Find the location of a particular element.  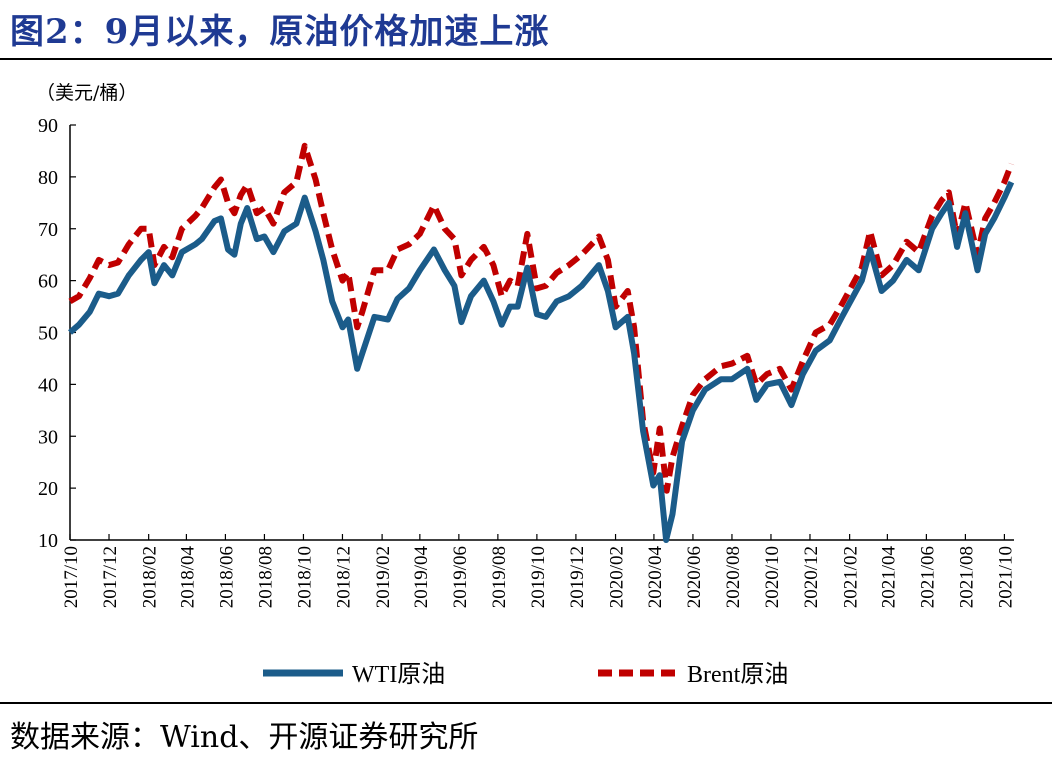

x-tick-label: 2019/02 is located at coordinates (383, 577).